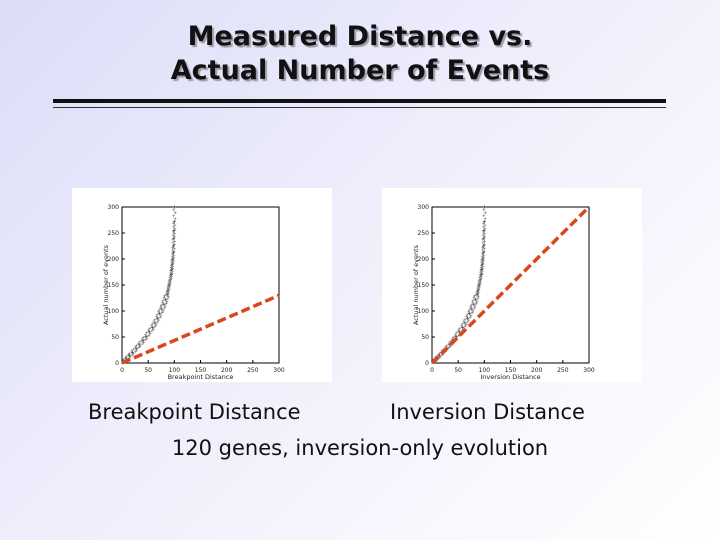  What do you see at coordinates (359, 107) in the screenshot?
I see `title-rule-thin` at bounding box center [359, 107].